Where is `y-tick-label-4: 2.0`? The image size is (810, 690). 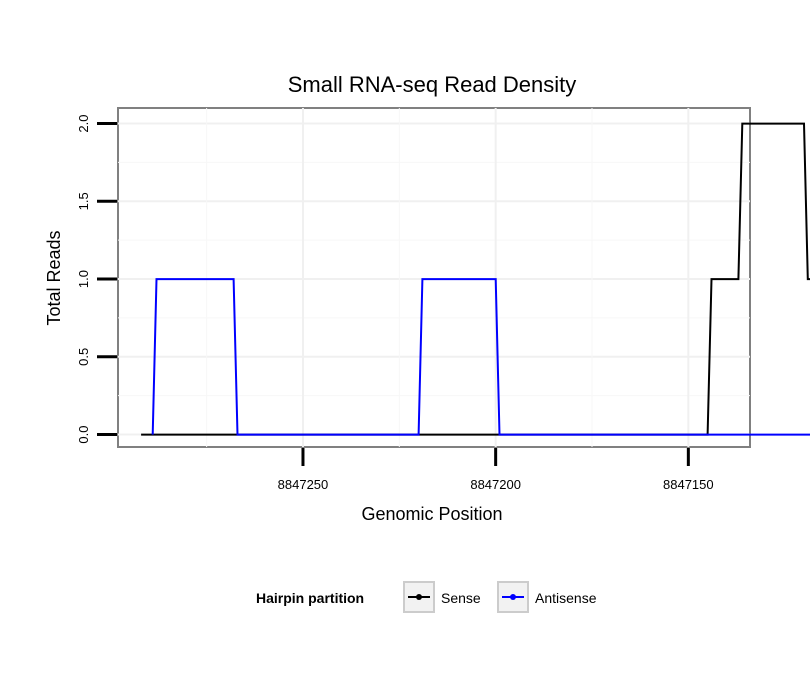
y-tick-label-4: 2.0 is located at coordinates (83, 124).